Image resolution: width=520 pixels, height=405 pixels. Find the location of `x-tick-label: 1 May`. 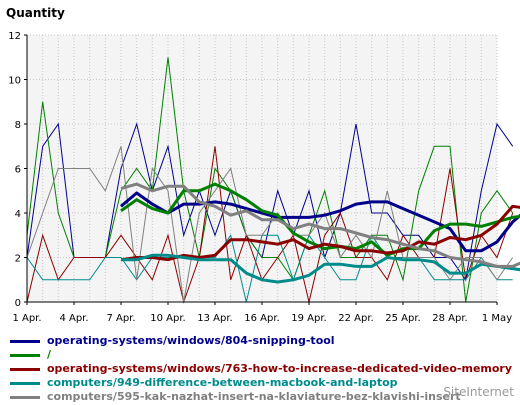

x-tick-label: 1 May is located at coordinates (497, 318).